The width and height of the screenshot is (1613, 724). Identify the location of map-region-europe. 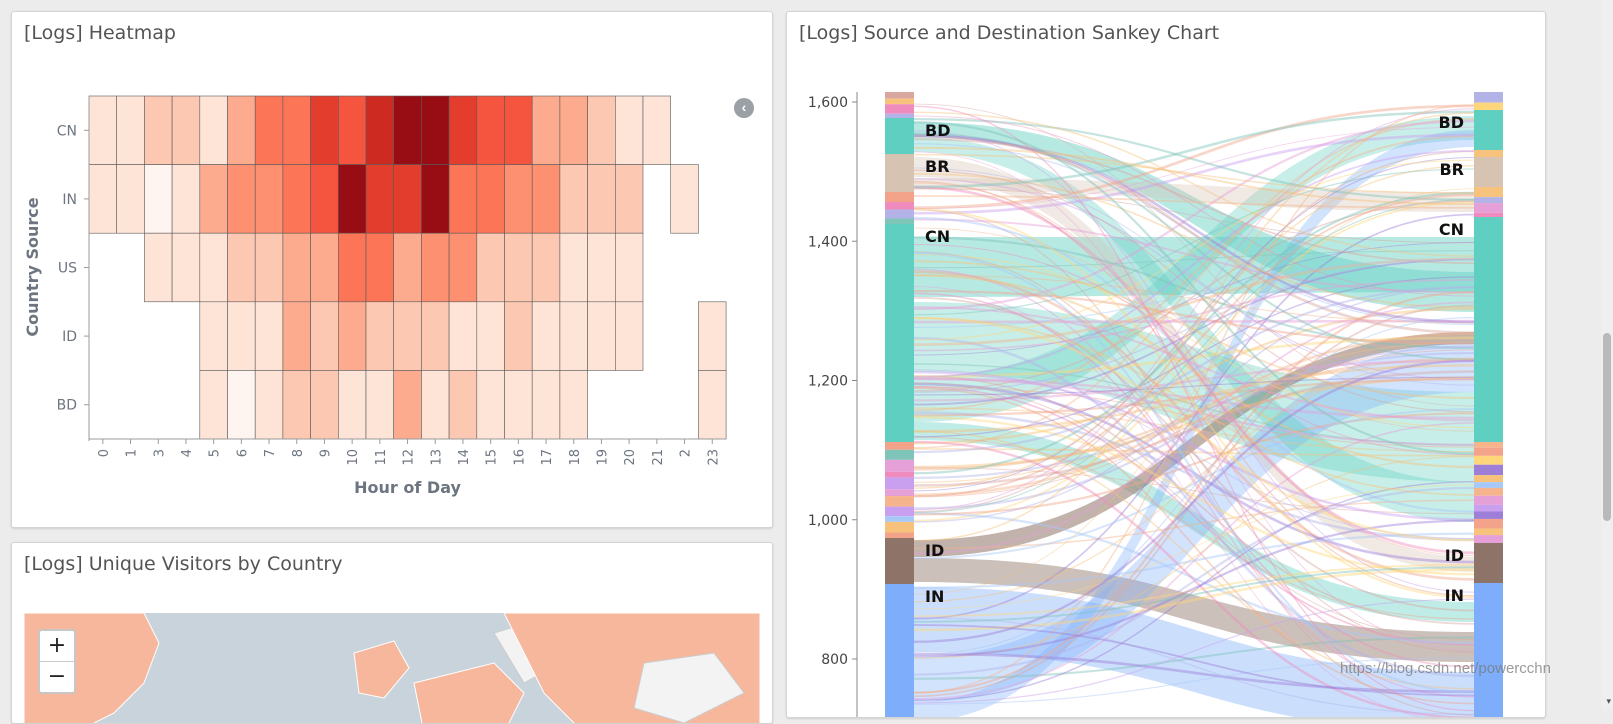
(469, 693).